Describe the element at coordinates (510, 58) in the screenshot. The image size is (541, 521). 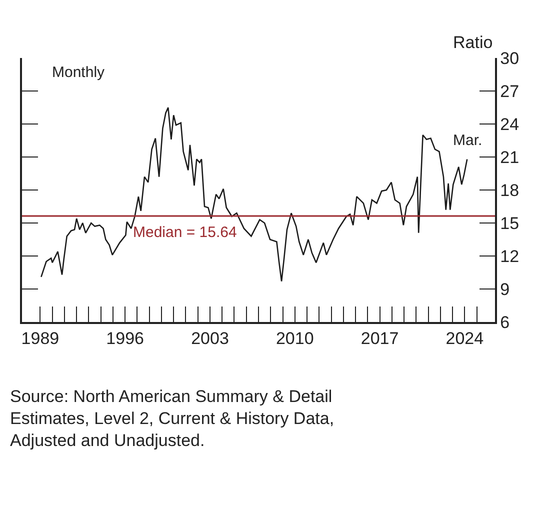
I see `y-tick-label: 30` at that location.